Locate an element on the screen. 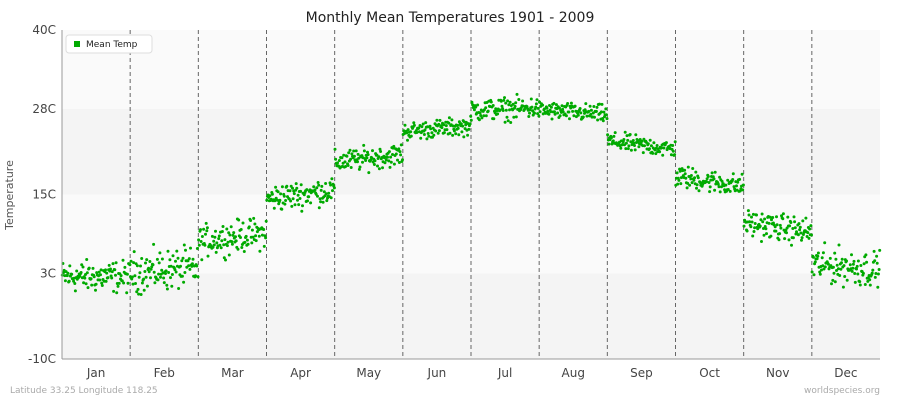 This screenshot has height=400, width=900. legend-label: Mean Temp is located at coordinates (112, 45).